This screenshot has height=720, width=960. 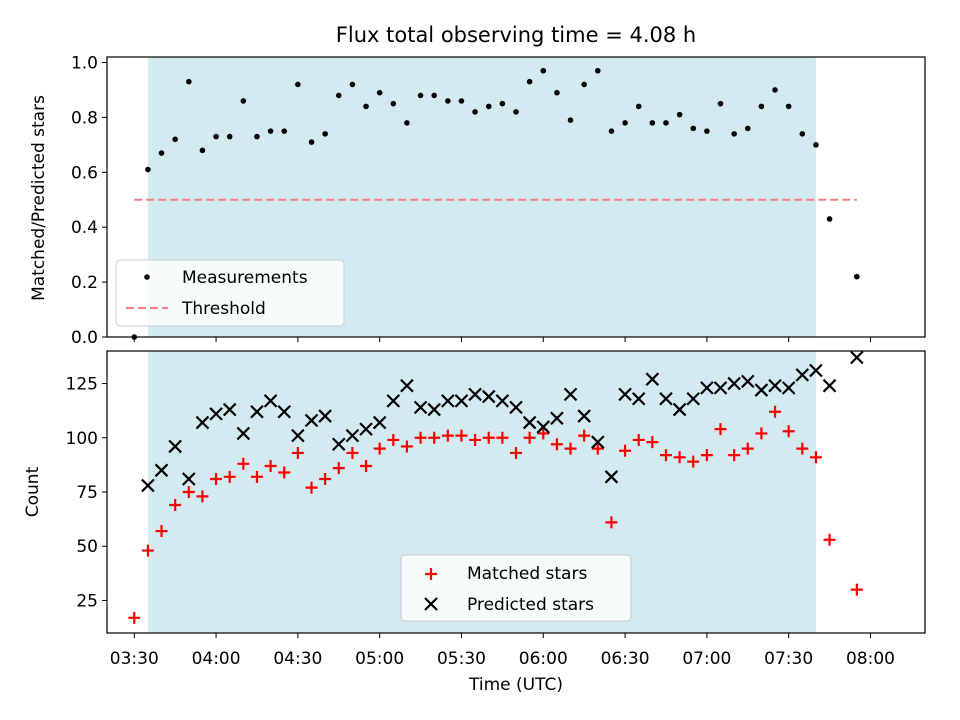 What do you see at coordinates (625, 659) in the screenshot?
I see `x-tick-label: 06:30` at bounding box center [625, 659].